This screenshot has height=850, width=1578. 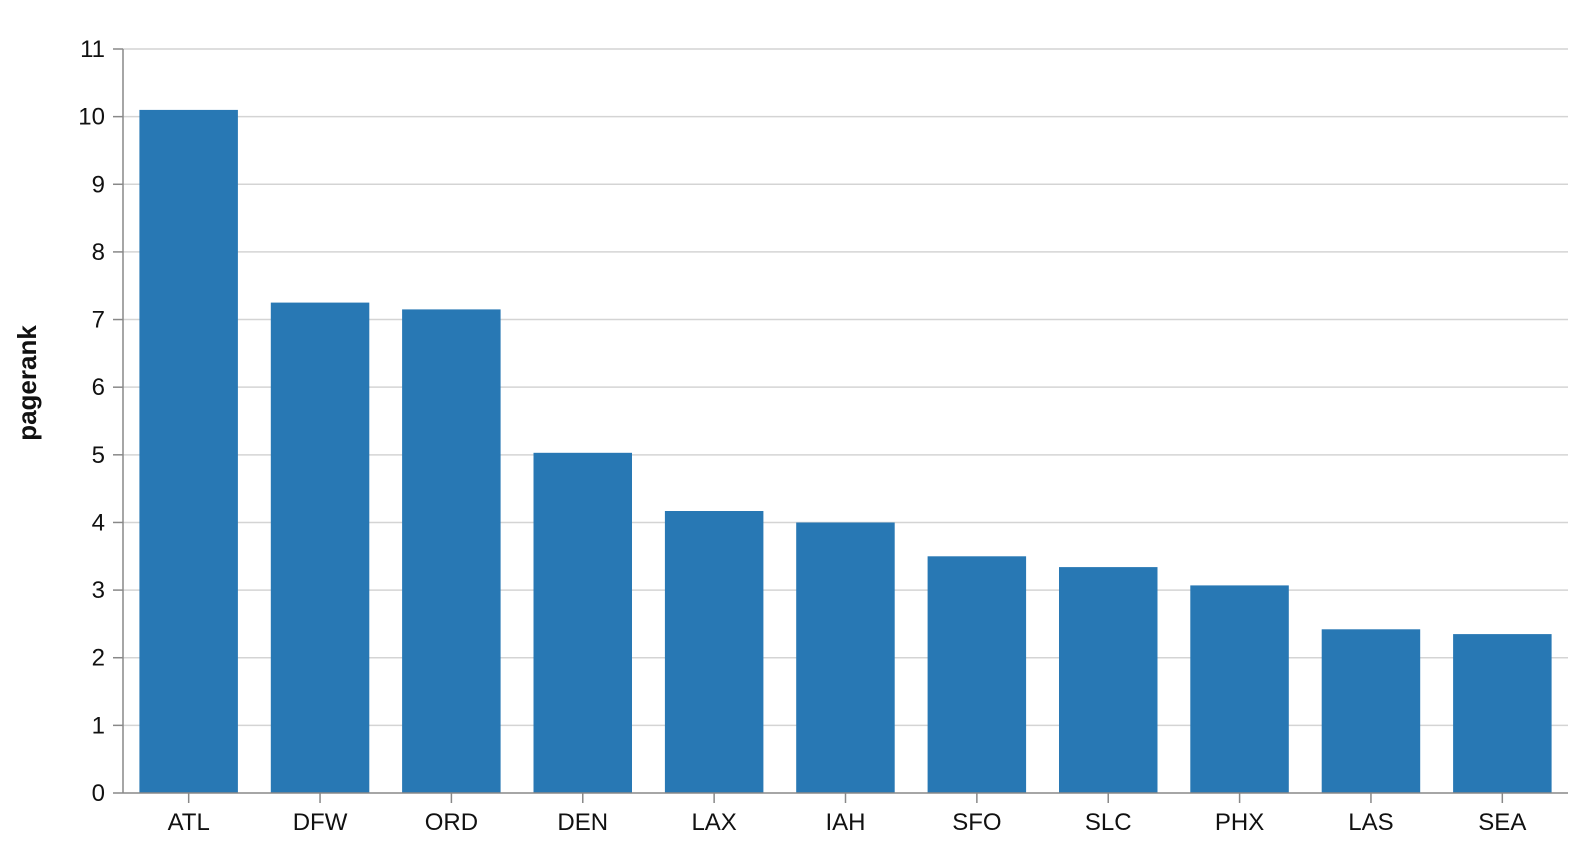 I want to click on x-axis: ATL DFW ORD DEN LAX IAH SFO SLC PHX LAS SEA, so click(x=845, y=814).